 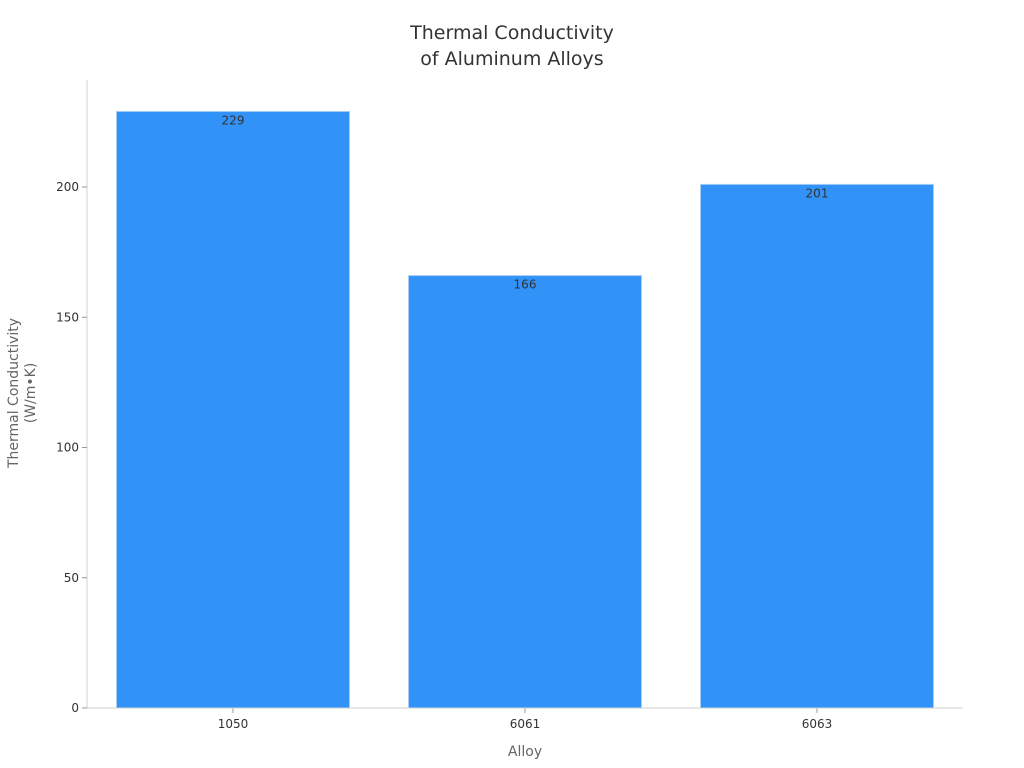 What do you see at coordinates (75, 708) in the screenshot?
I see `y-tick-label-0: 0` at bounding box center [75, 708].